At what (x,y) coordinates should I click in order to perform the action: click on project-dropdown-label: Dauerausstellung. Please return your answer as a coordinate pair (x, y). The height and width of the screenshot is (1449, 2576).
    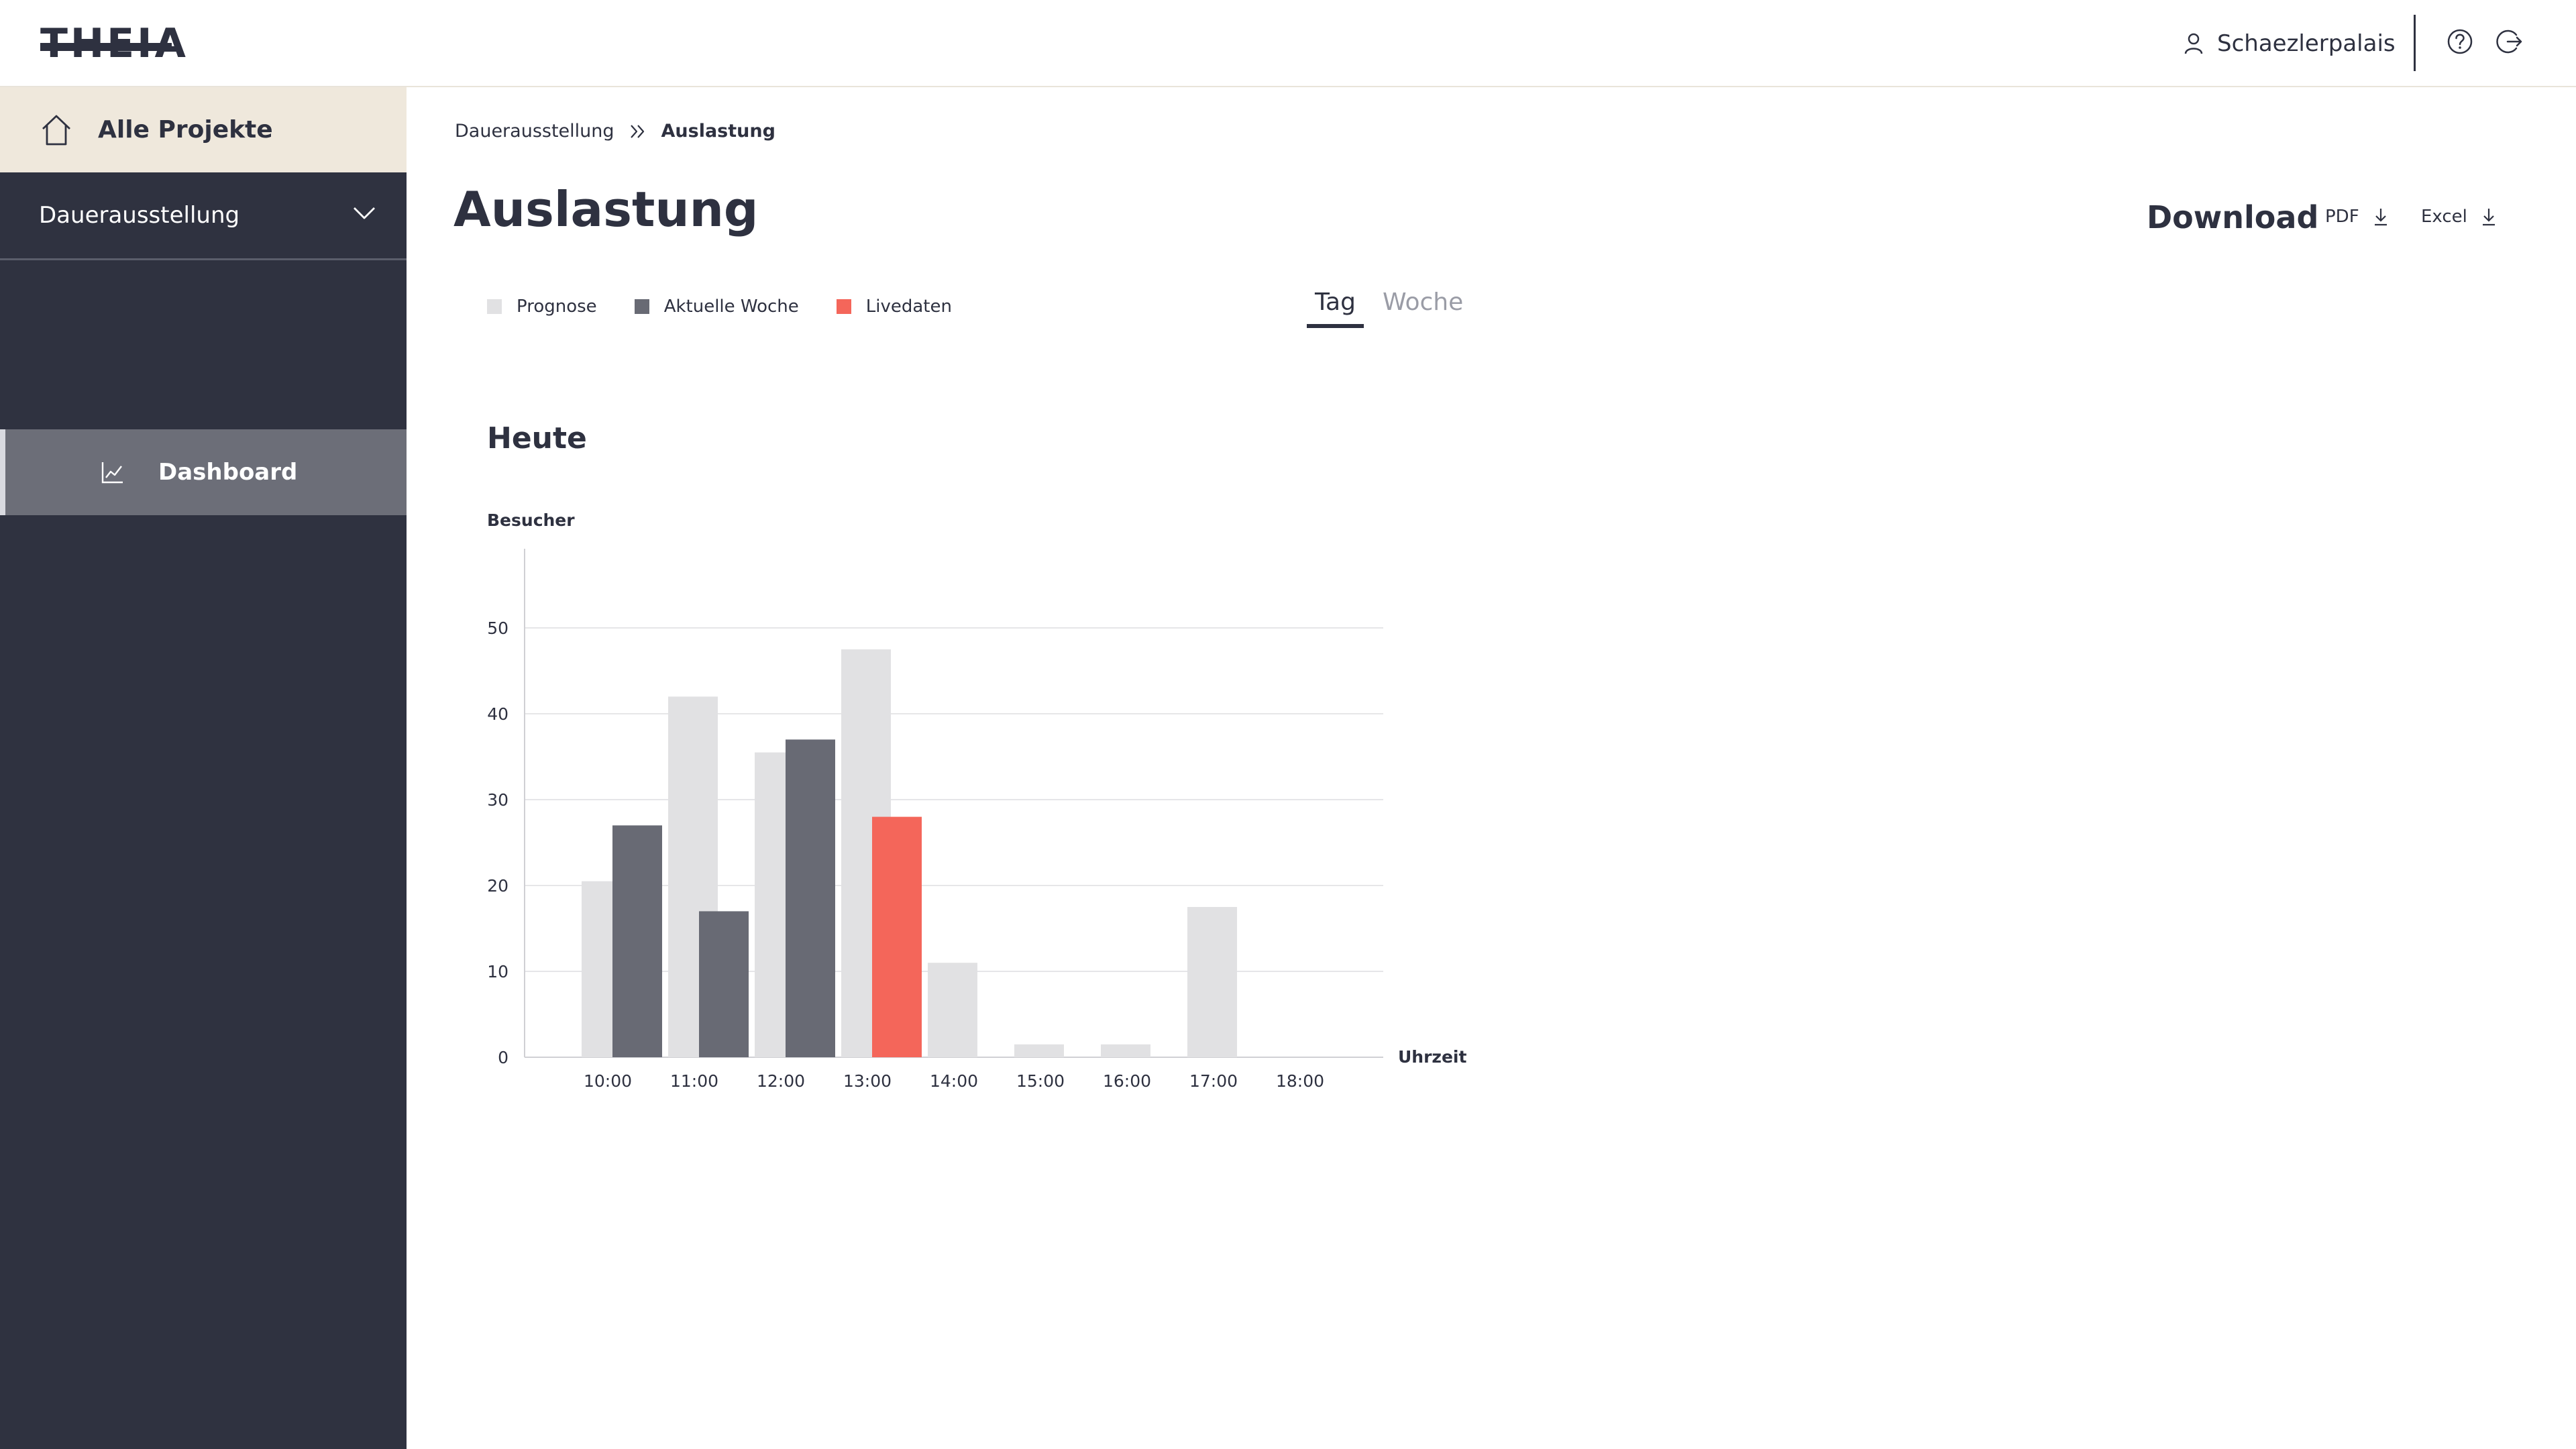
    Looking at the image, I should click on (139, 215).